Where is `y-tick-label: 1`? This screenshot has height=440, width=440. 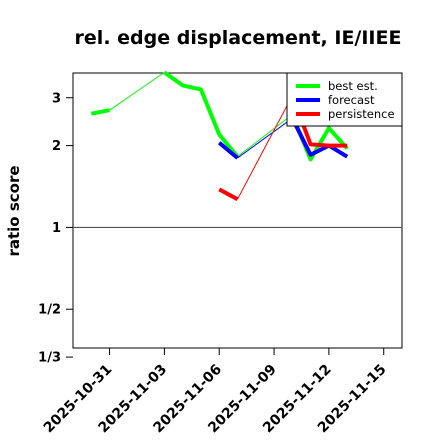 y-tick-label: 1 is located at coordinates (56, 228).